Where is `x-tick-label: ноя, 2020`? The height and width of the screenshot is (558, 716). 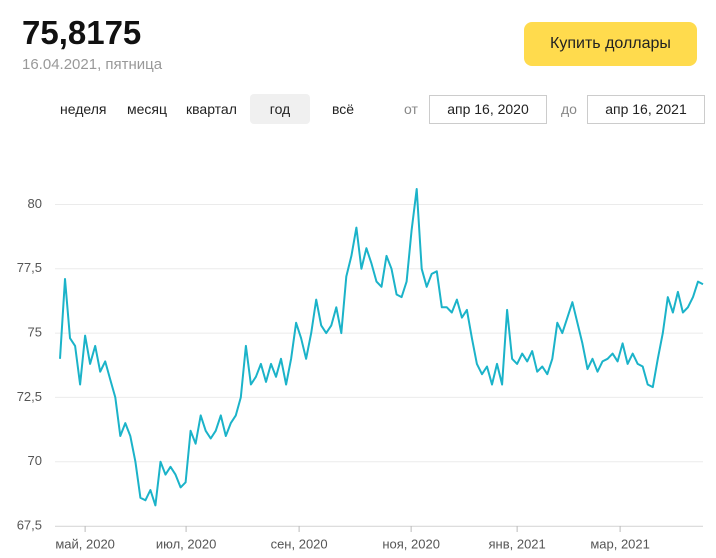 x-tick-label: ноя, 2020 is located at coordinates (411, 543).